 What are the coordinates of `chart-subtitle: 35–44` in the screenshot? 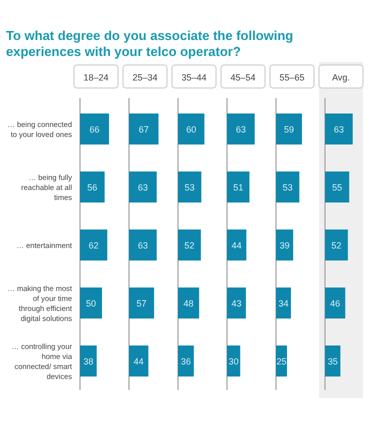 It's located at (194, 77).